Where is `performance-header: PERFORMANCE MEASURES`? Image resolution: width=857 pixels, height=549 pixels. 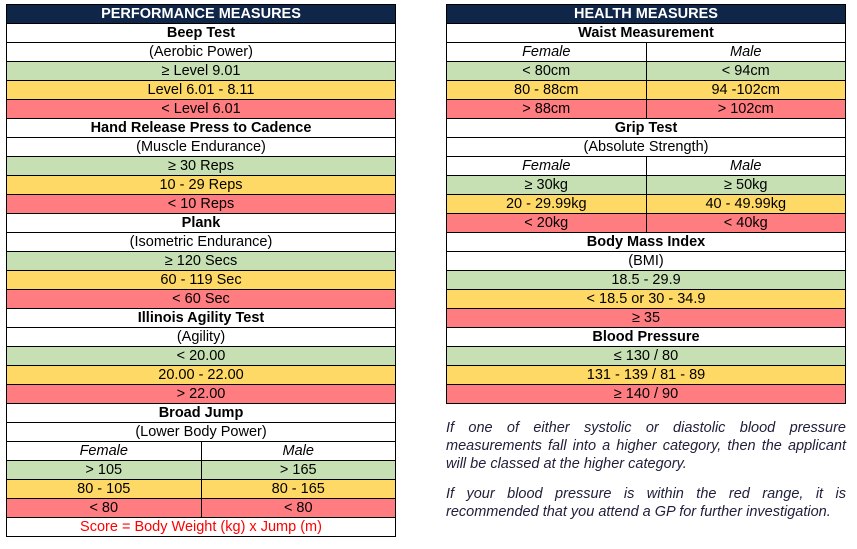
performance-header: PERFORMANCE MEASURES is located at coordinates (201, 14).